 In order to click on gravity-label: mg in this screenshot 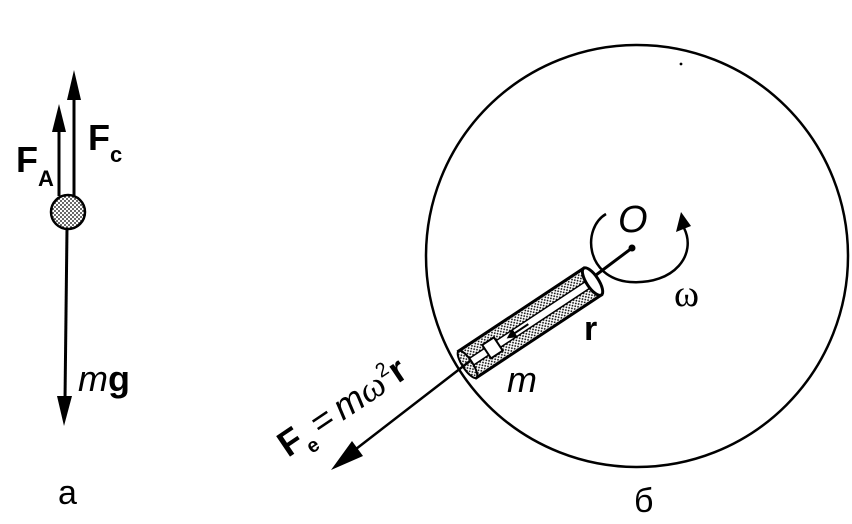, I will do `click(104, 378)`.